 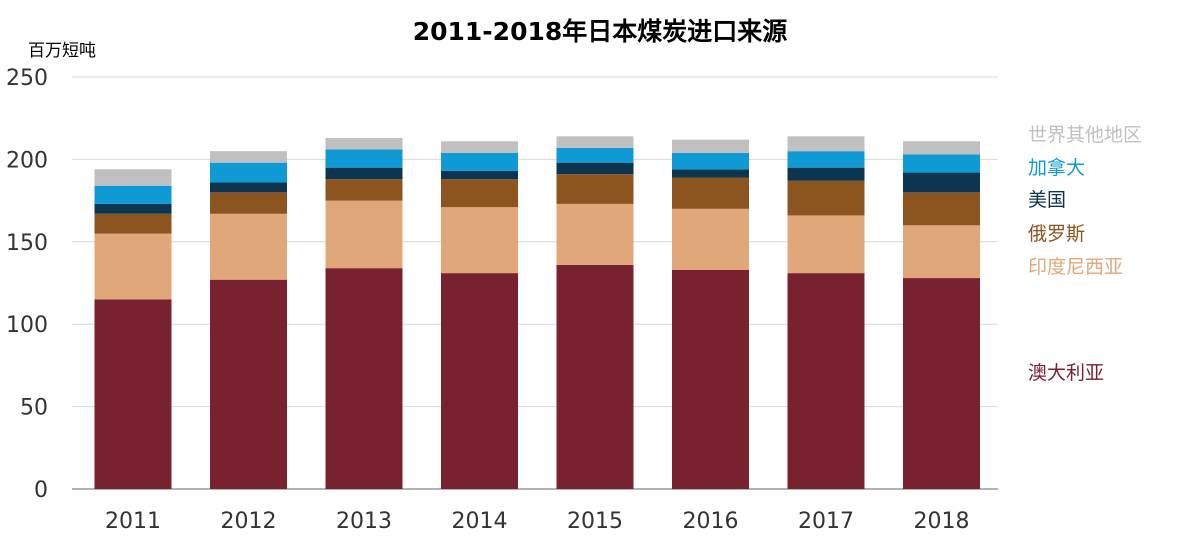 I want to click on legend-item: 印度尼西亚, so click(x=1076, y=267).